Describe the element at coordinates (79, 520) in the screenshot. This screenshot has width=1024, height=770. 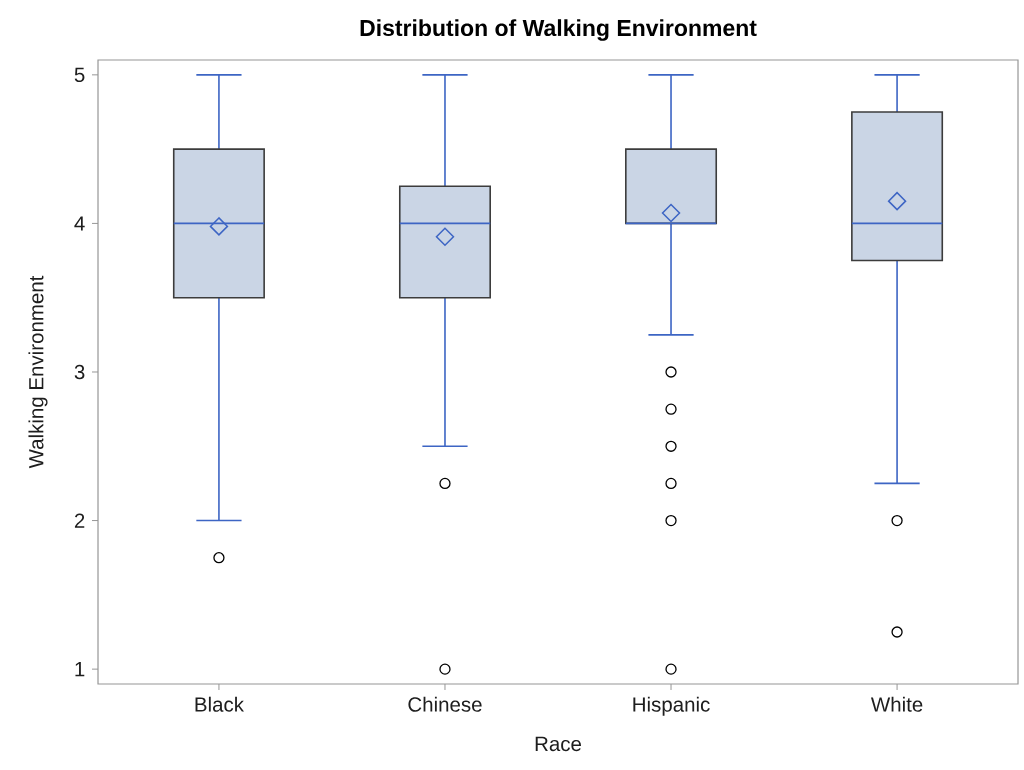
I see `y-tick-label: 2` at that location.